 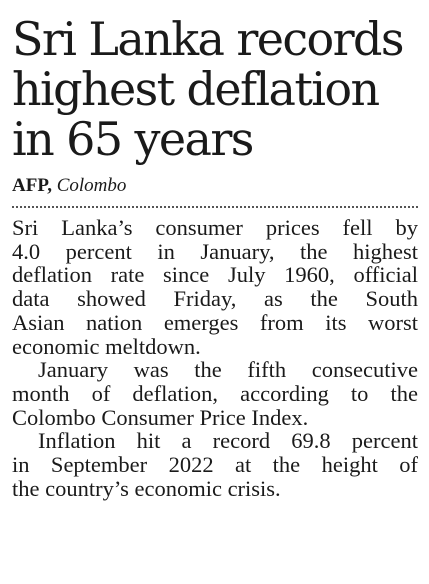 I want to click on body-line: Inflation hit a record 69.8 percent, so click(x=228, y=441).